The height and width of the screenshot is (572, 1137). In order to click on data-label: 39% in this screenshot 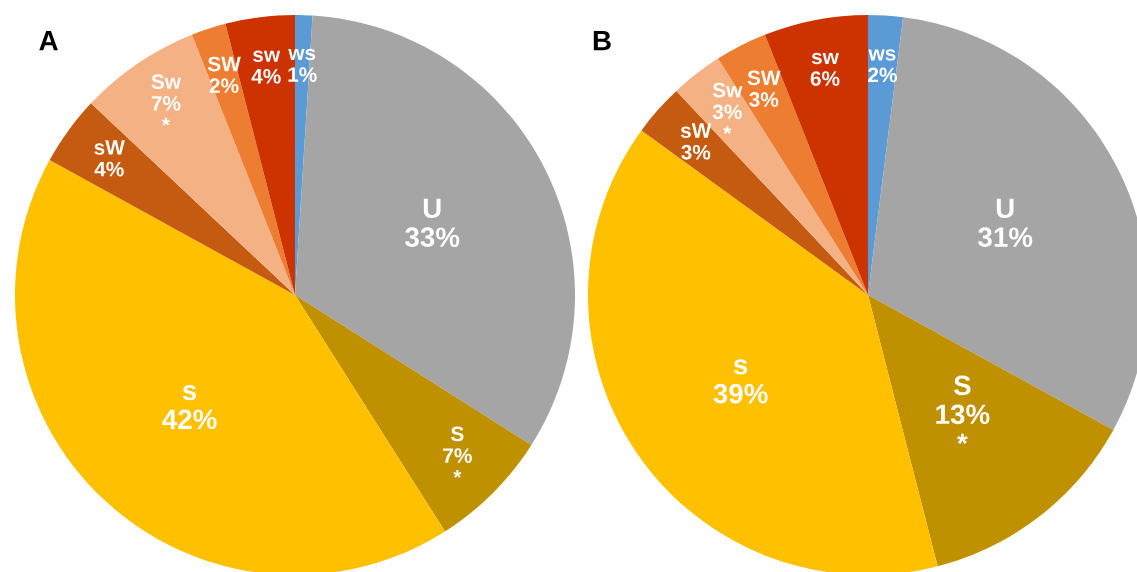, I will do `click(740, 393)`.